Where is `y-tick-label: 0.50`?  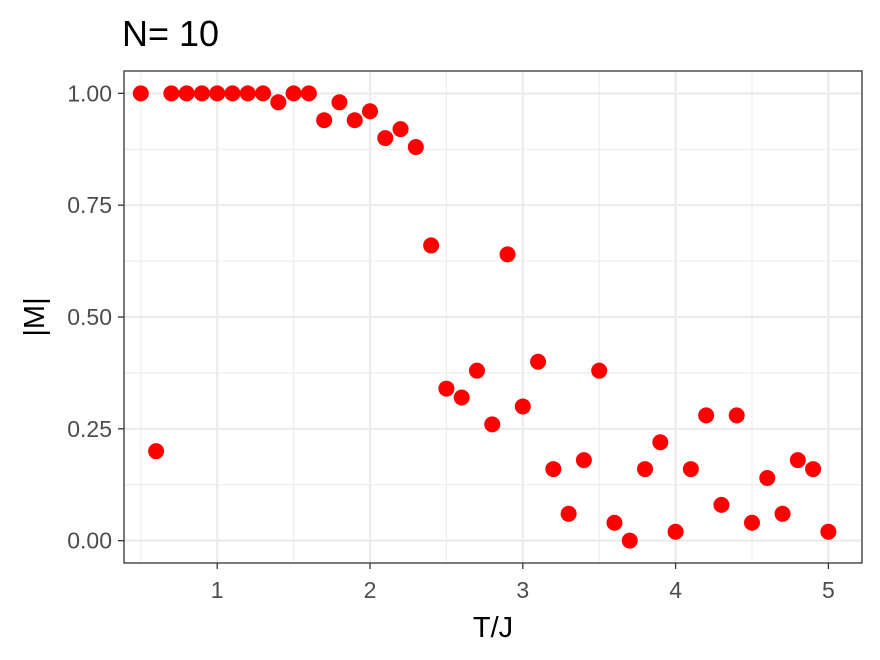 y-tick-label: 0.50 is located at coordinates (89, 317).